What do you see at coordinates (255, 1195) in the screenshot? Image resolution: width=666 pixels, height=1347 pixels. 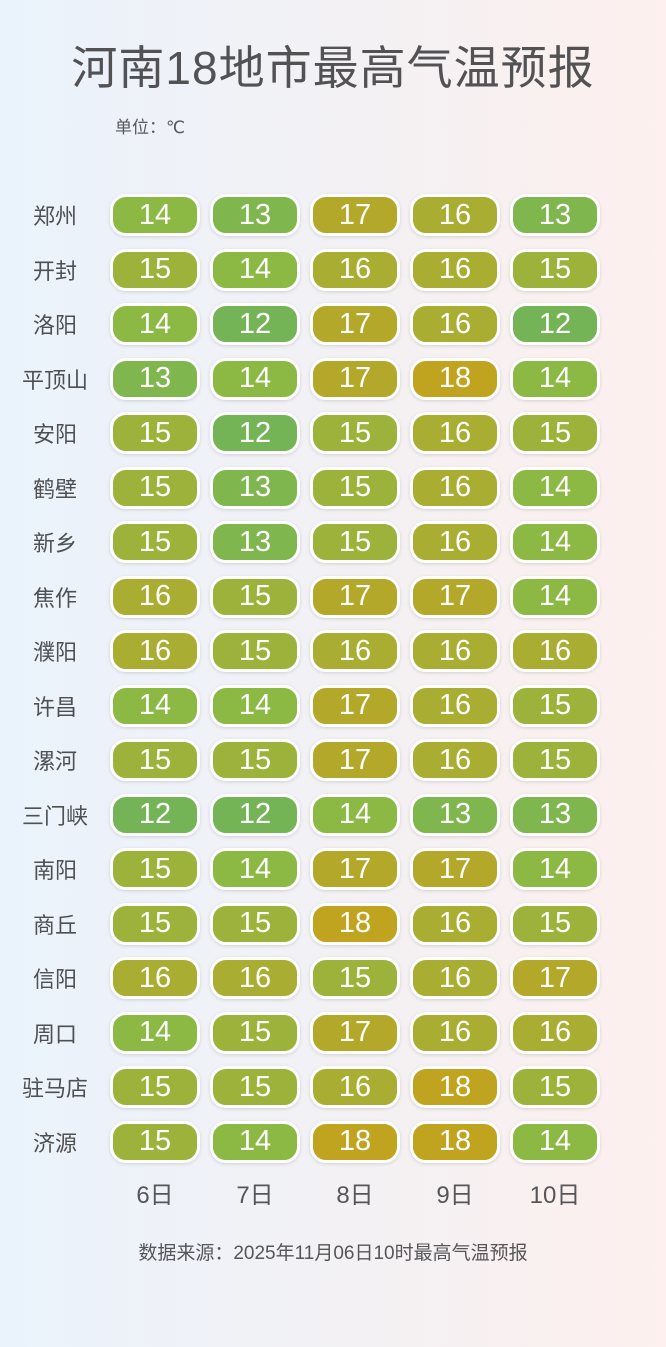 I see `date-label: 7日` at bounding box center [255, 1195].